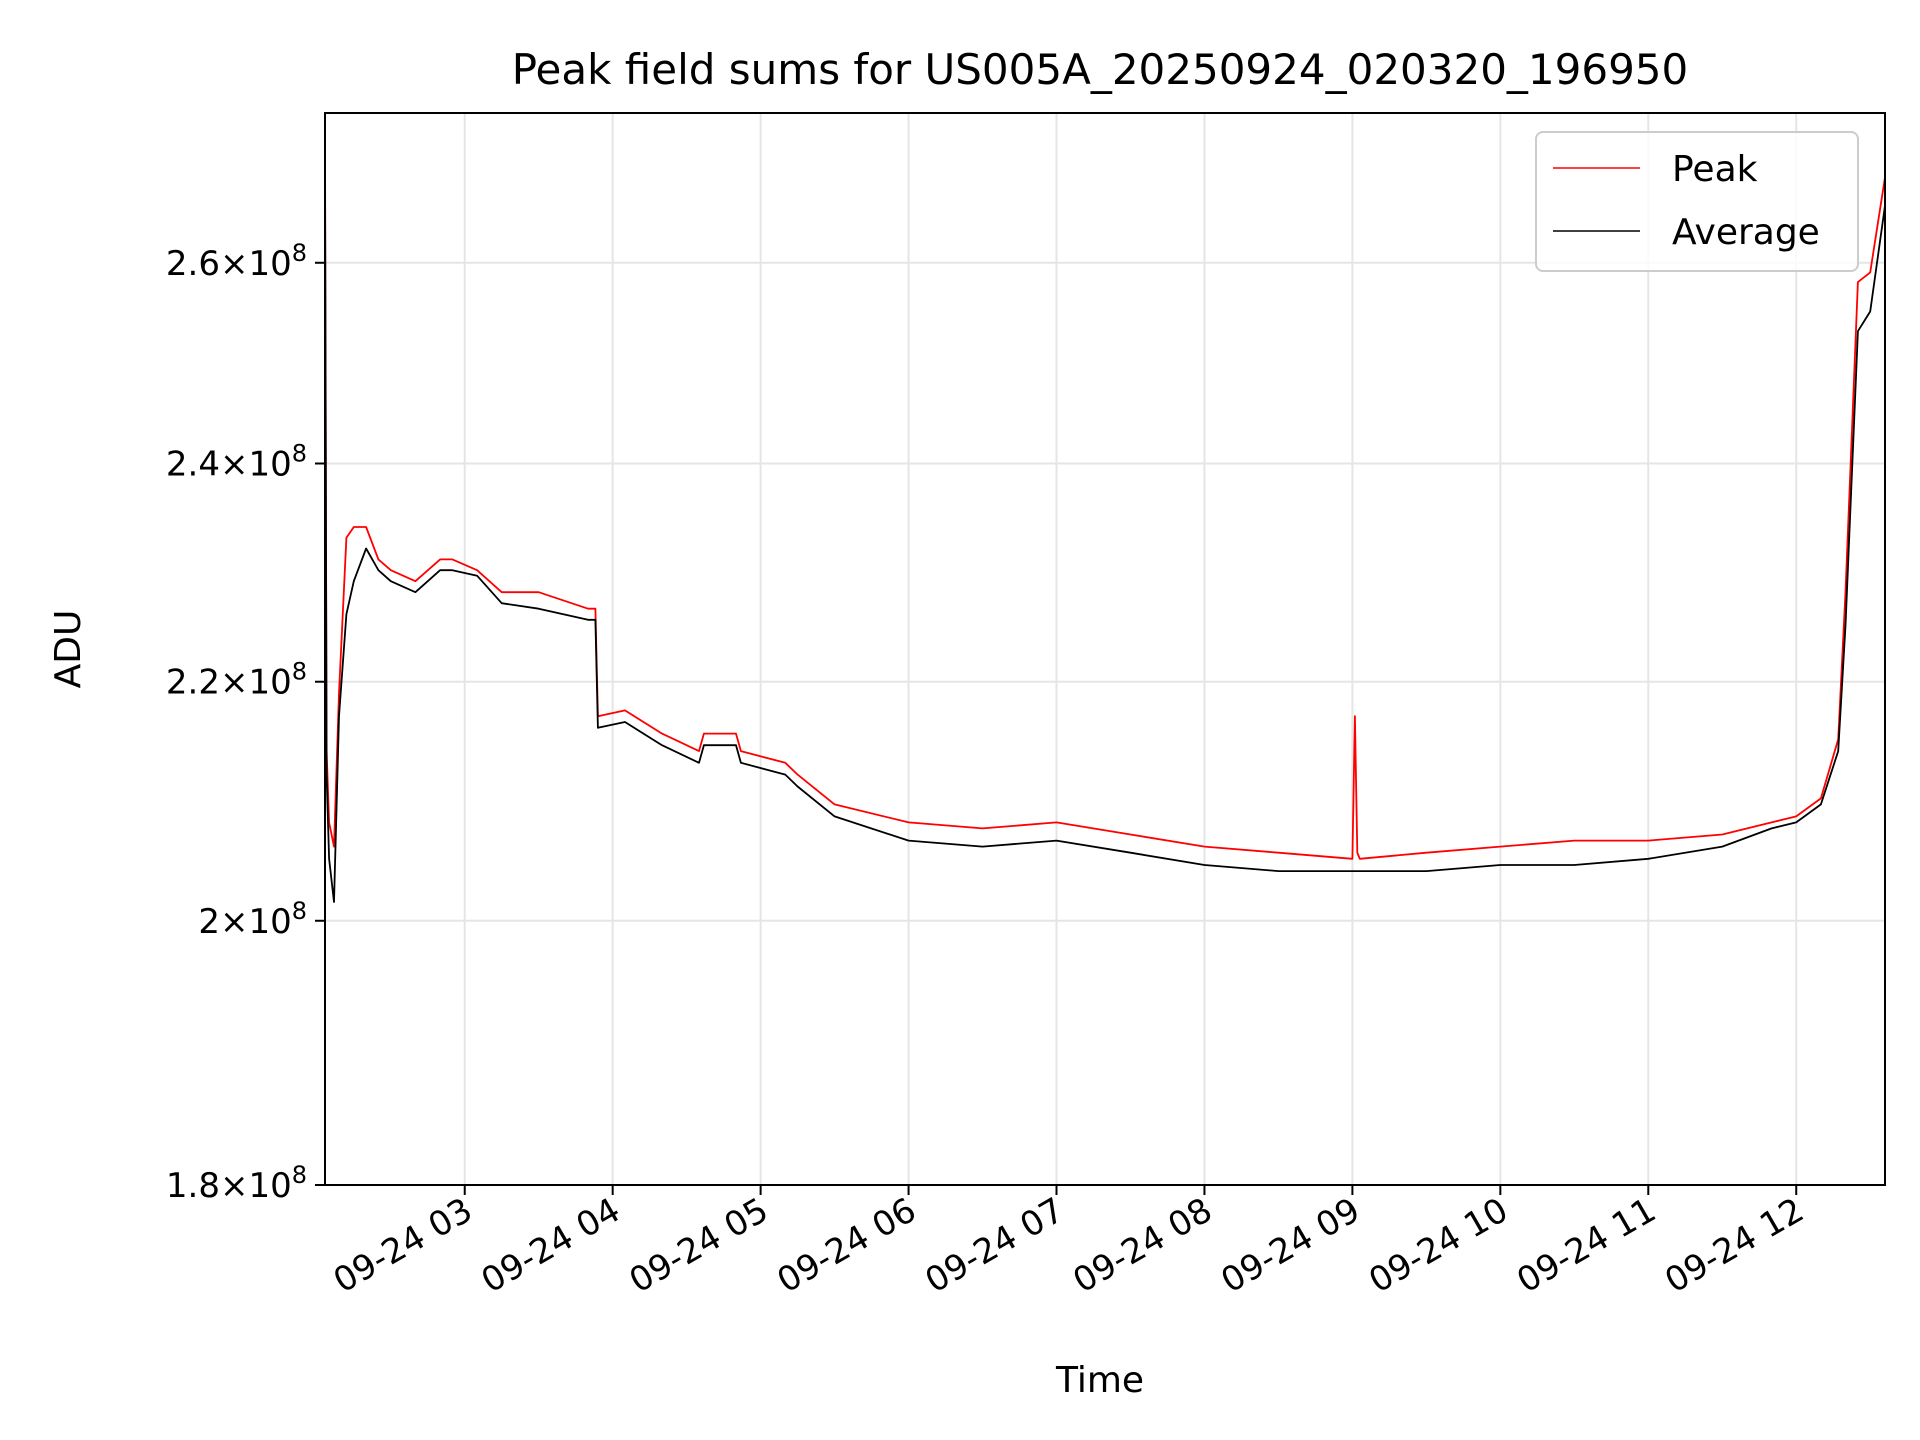 The height and width of the screenshot is (1440, 1920). I want to click on y-tick-label: 2.2×10⁸, so click(236, 680).